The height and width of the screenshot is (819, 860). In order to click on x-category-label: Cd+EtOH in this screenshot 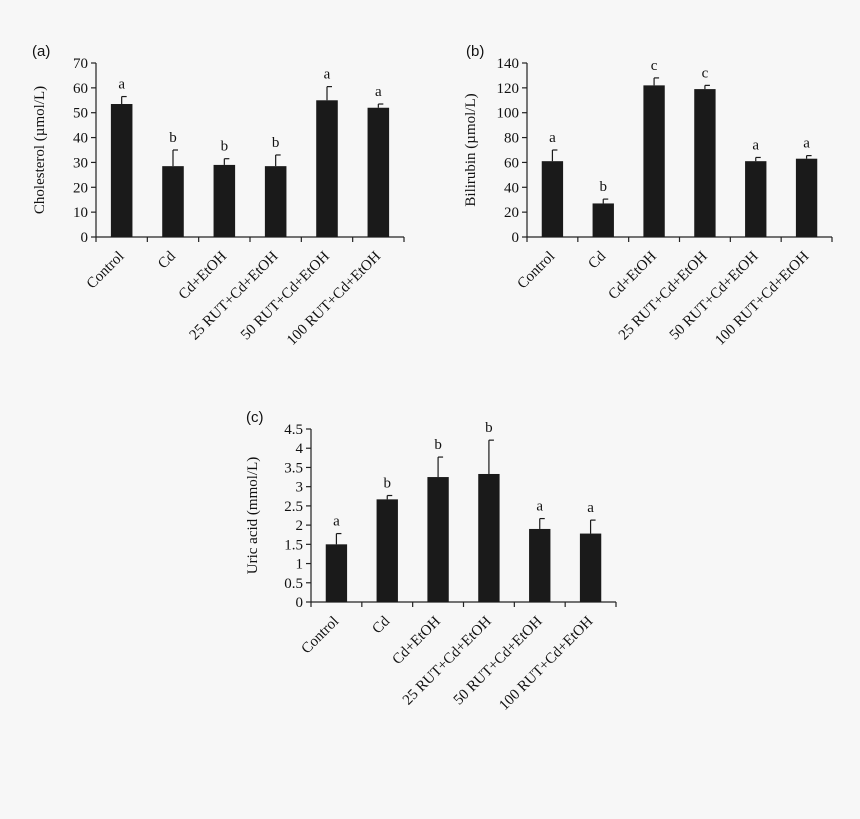, I will do `click(203, 275)`.